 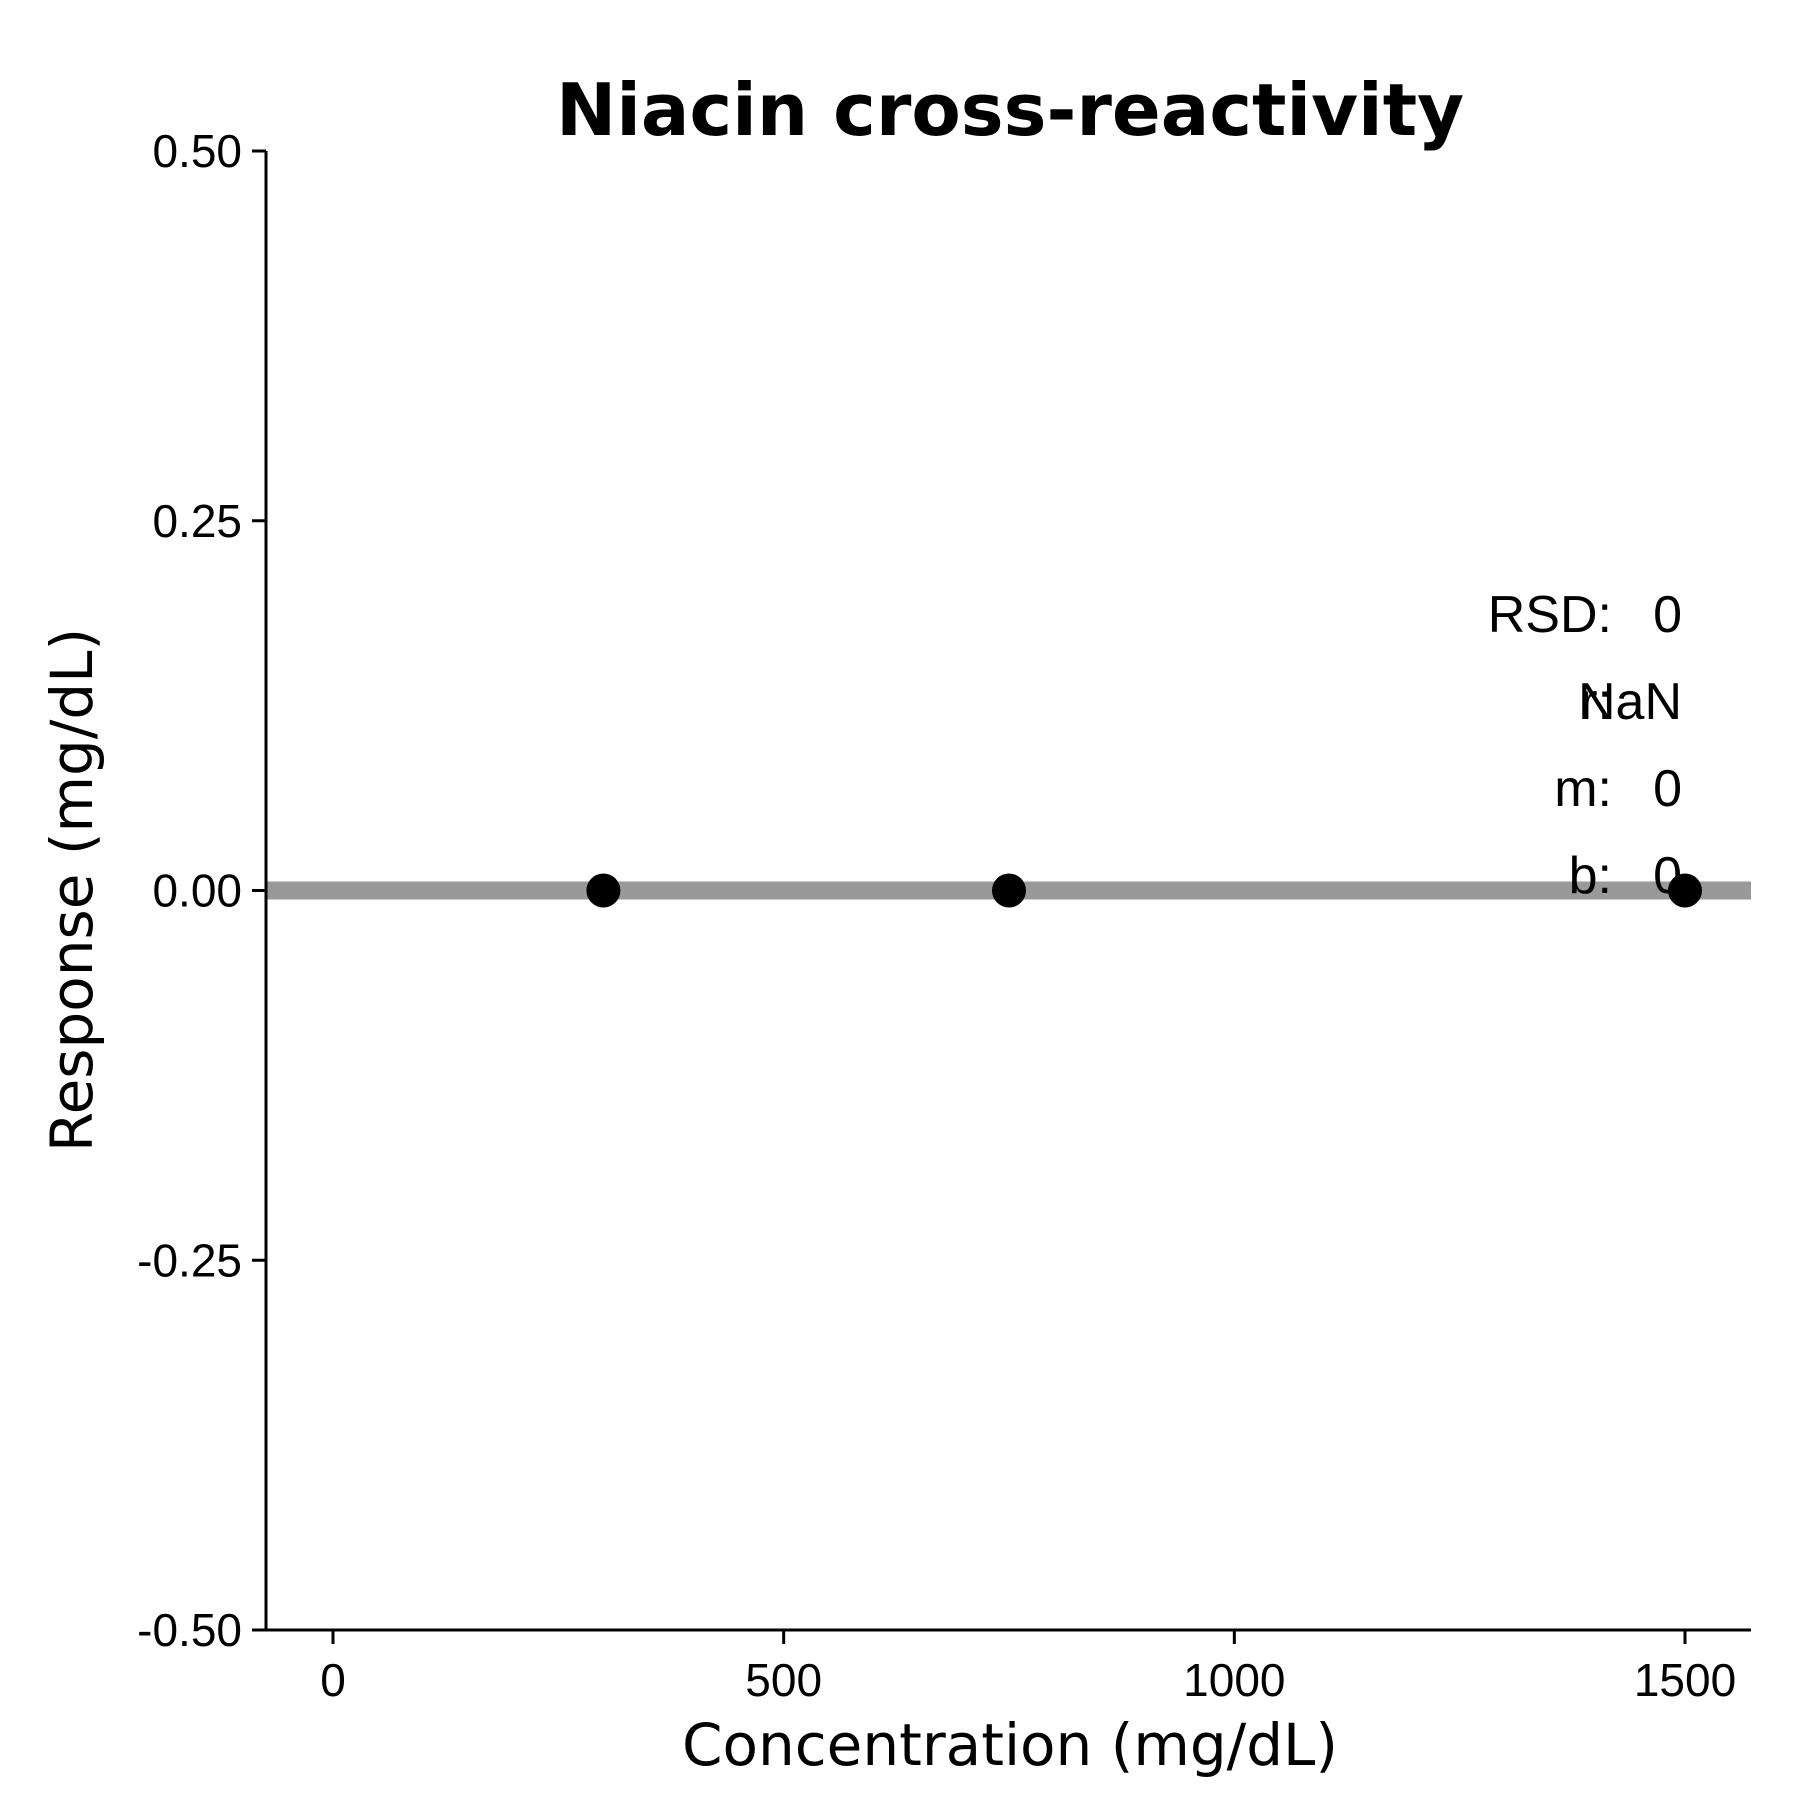 I want to click on x-tick-label: 1000, so click(x=1234, y=1680).